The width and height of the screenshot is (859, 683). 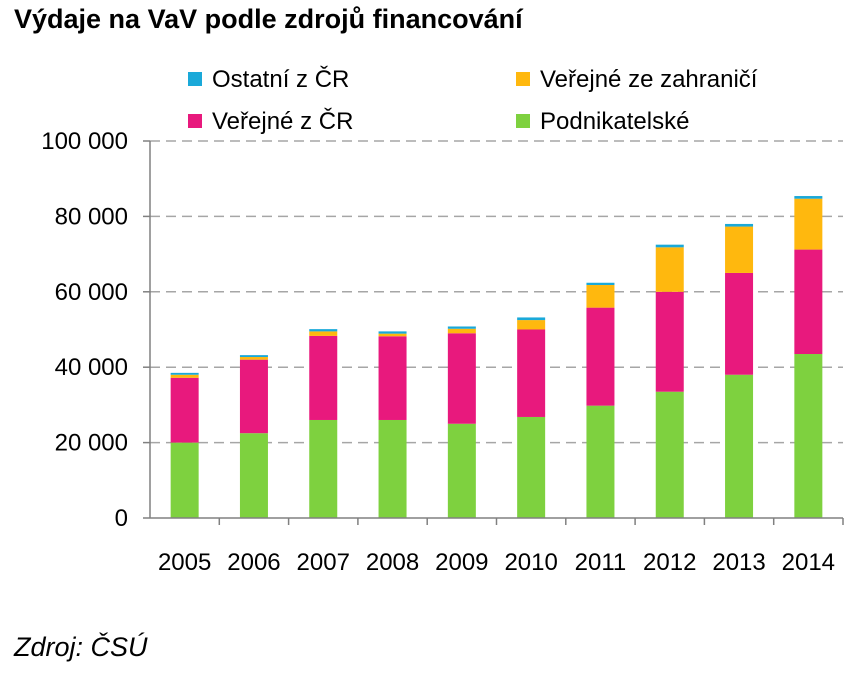 What do you see at coordinates (323, 377) in the screenshot?
I see `bar-verejne-z-cr-2007` at bounding box center [323, 377].